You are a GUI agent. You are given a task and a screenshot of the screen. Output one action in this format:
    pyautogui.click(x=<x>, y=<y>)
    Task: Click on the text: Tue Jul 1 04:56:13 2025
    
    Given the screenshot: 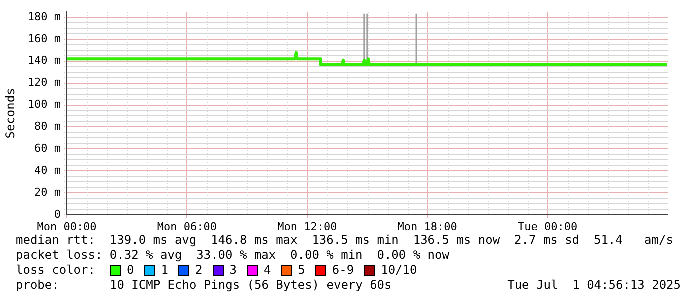 What is the action you would take?
    pyautogui.click(x=594, y=285)
    